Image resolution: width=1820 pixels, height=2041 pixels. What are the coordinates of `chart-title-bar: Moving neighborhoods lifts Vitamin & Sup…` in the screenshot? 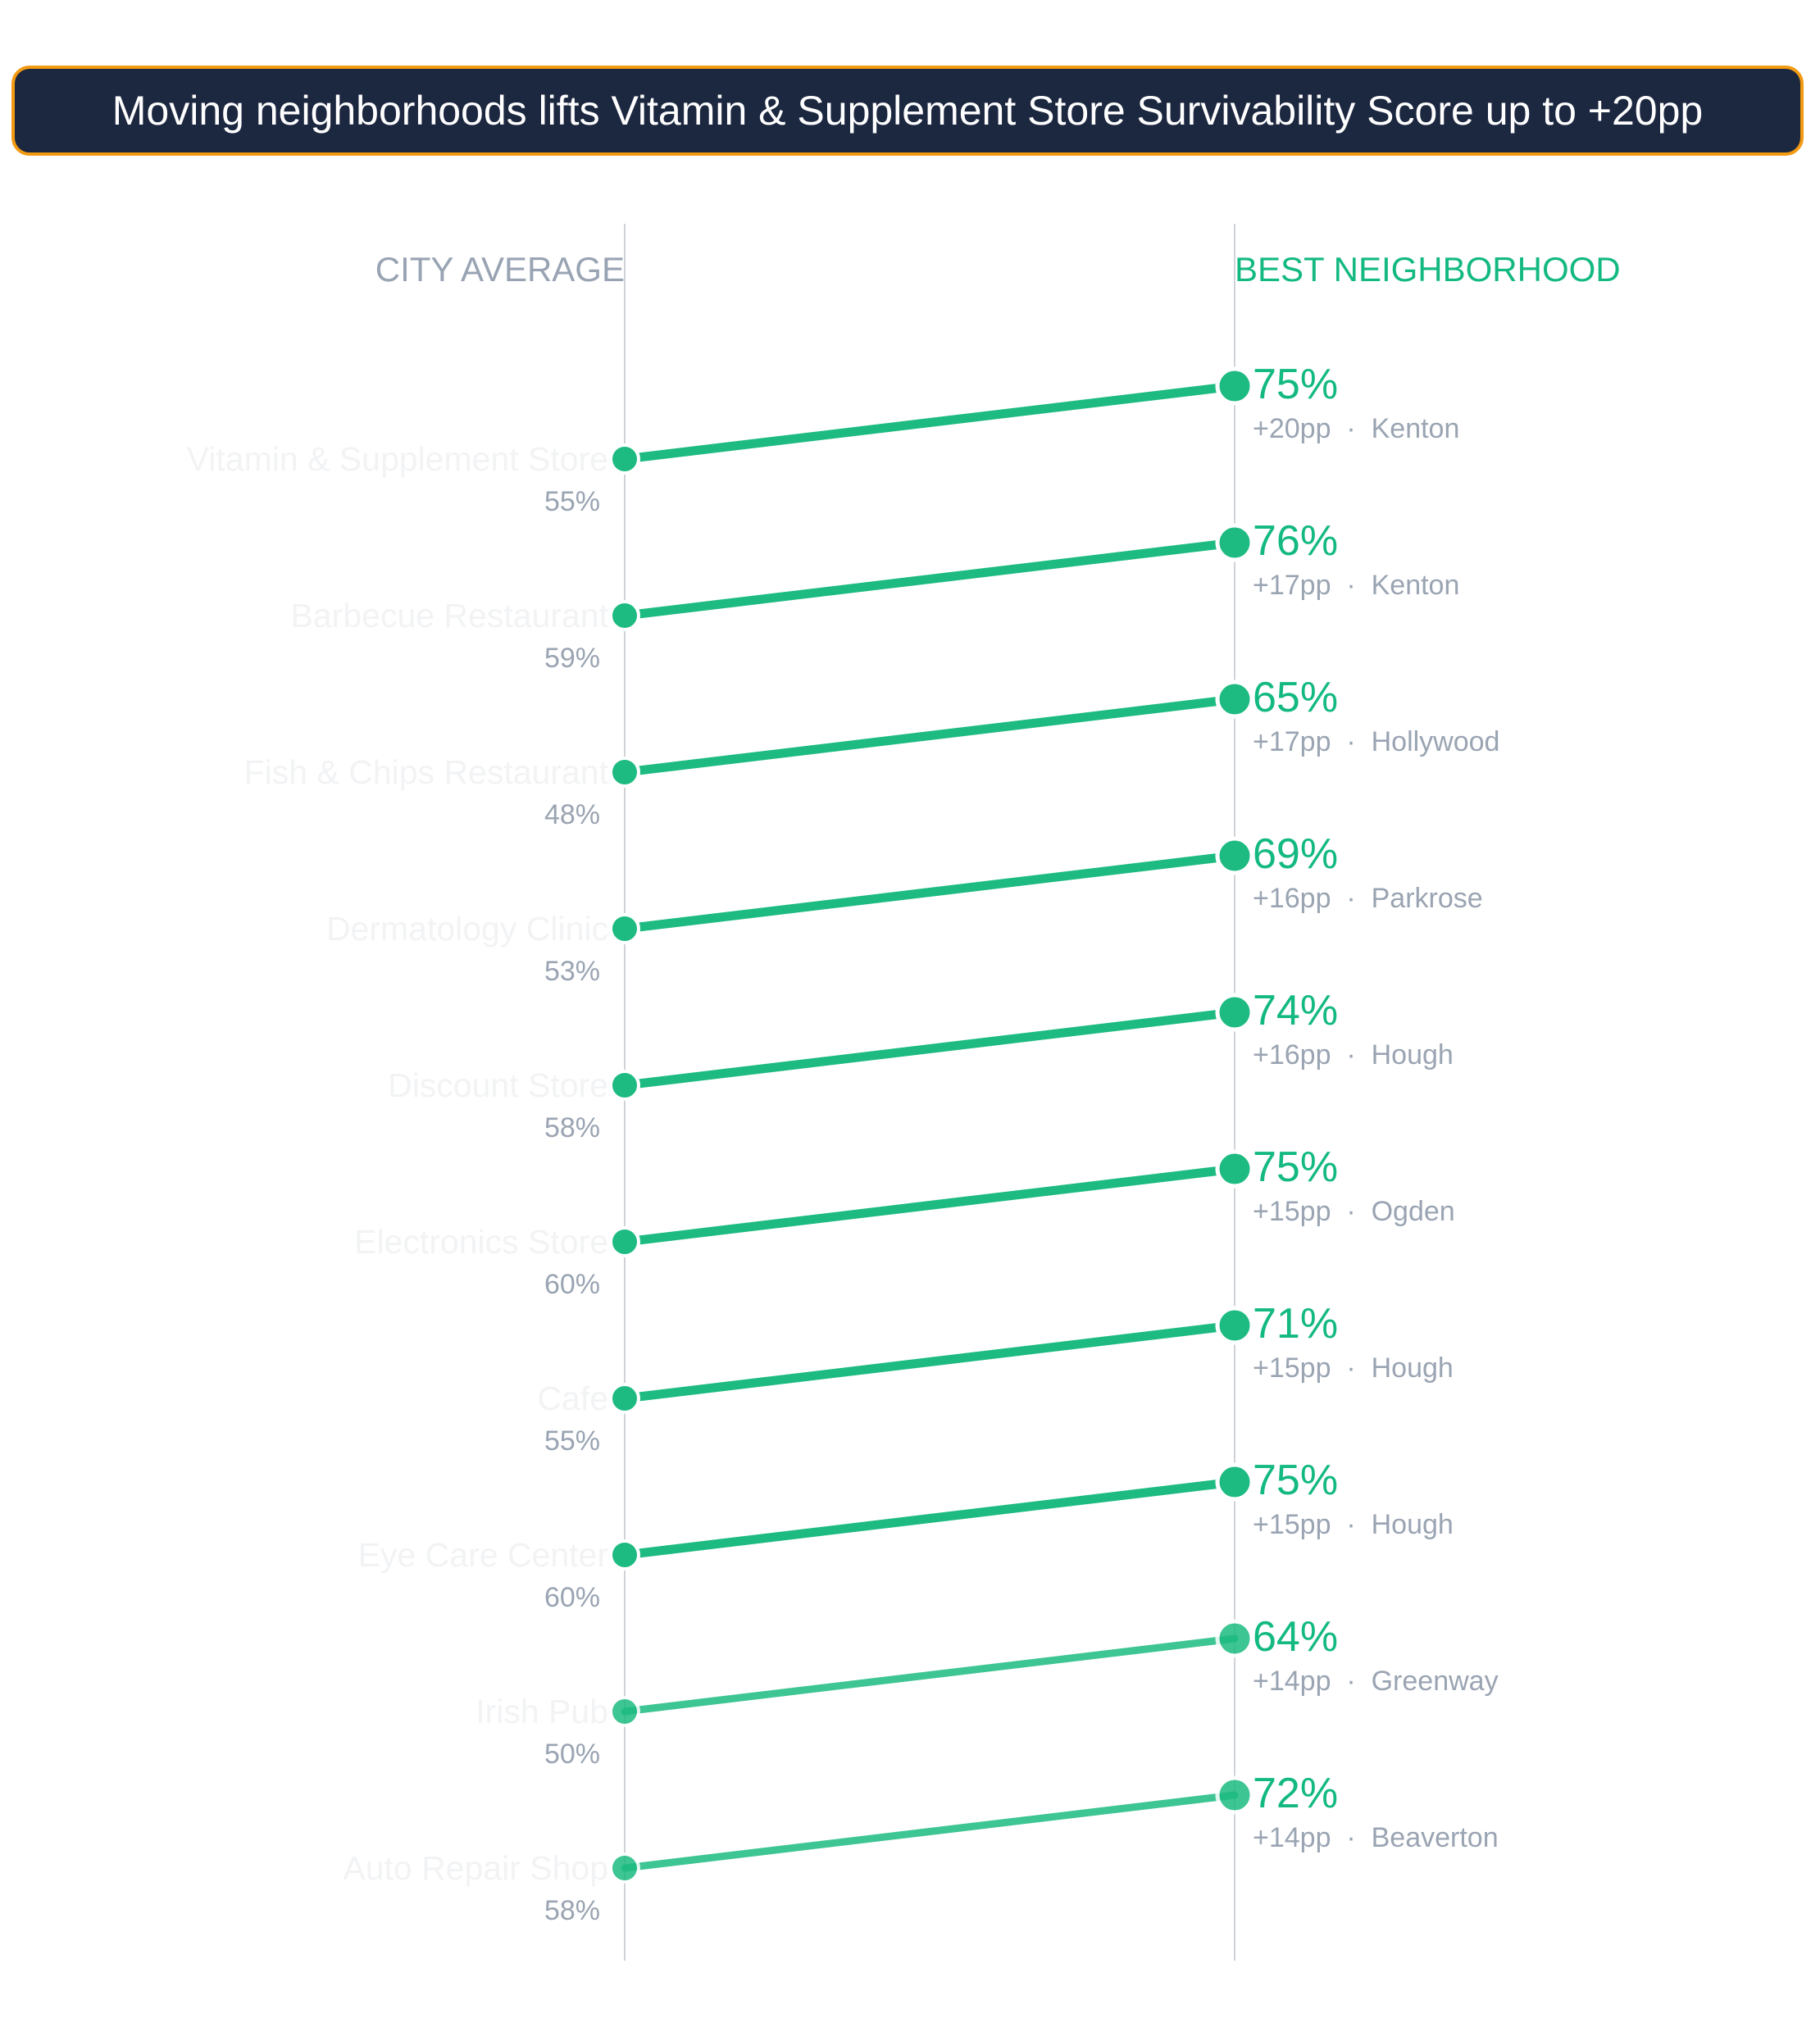 It's located at (907, 111).